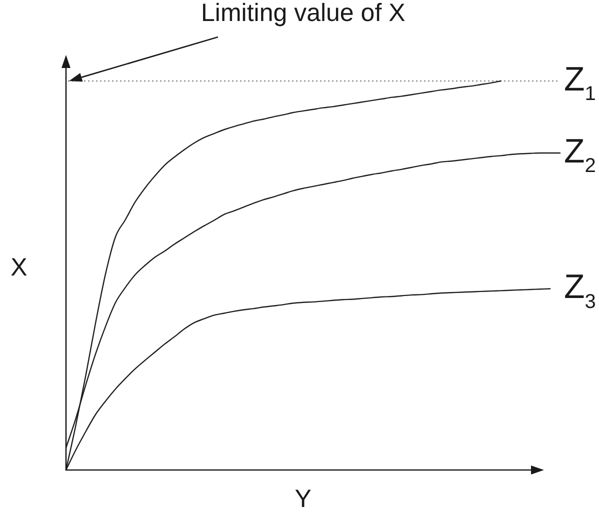 The image size is (599, 520). What do you see at coordinates (19, 267) in the screenshot?
I see `y-axis-title: X` at bounding box center [19, 267].